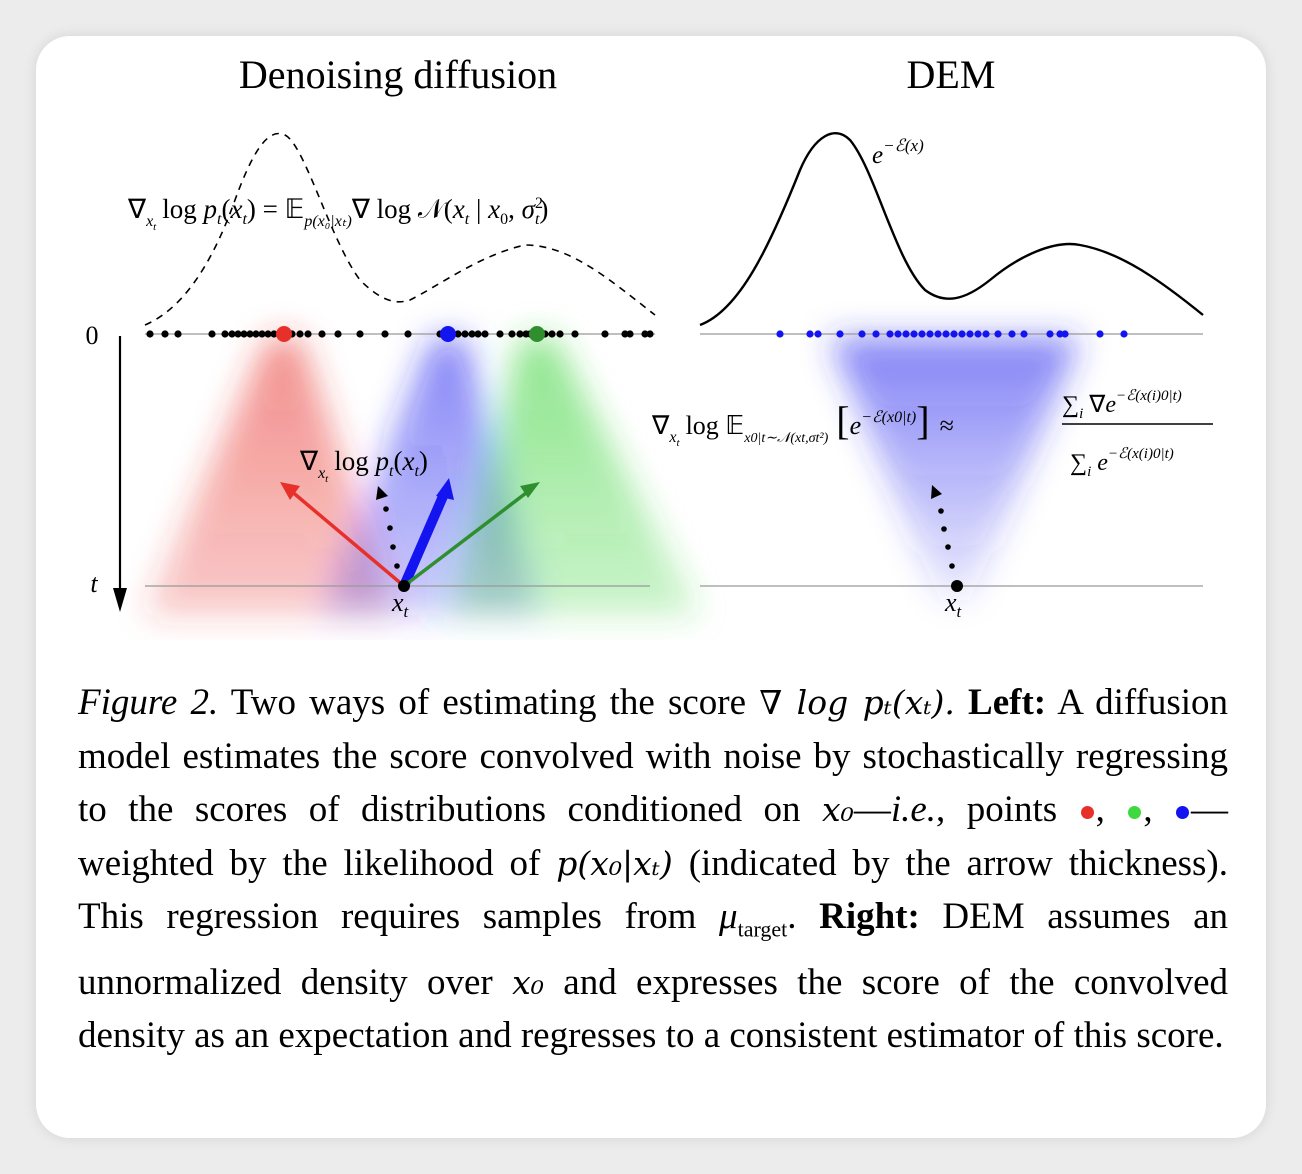 This screenshot has width=1302, height=1174. Describe the element at coordinates (653, 949) in the screenshot. I see `caption-text-7: DEM assumes an unnormalized density over` at that location.